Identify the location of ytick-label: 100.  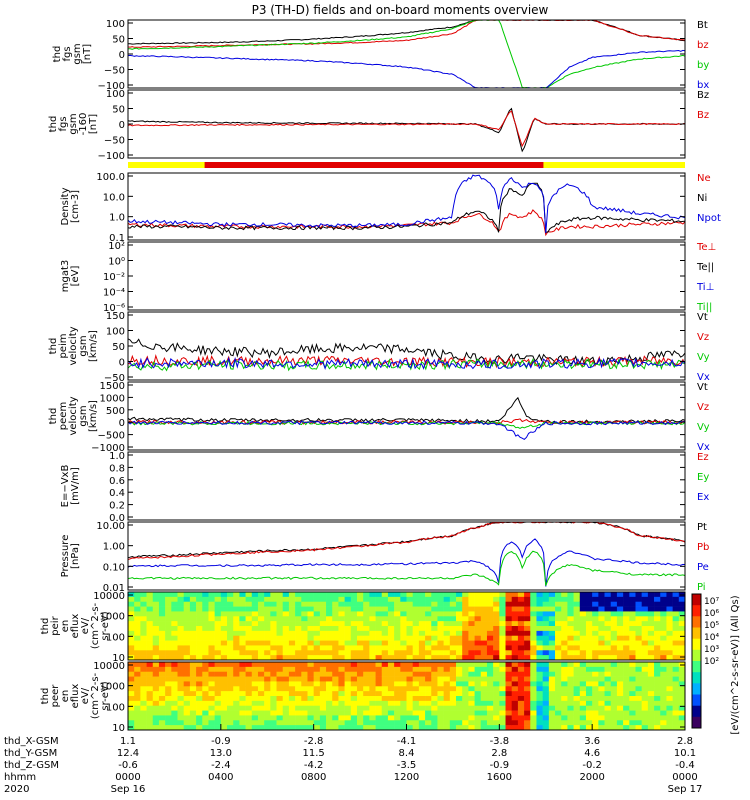
(115, 637).